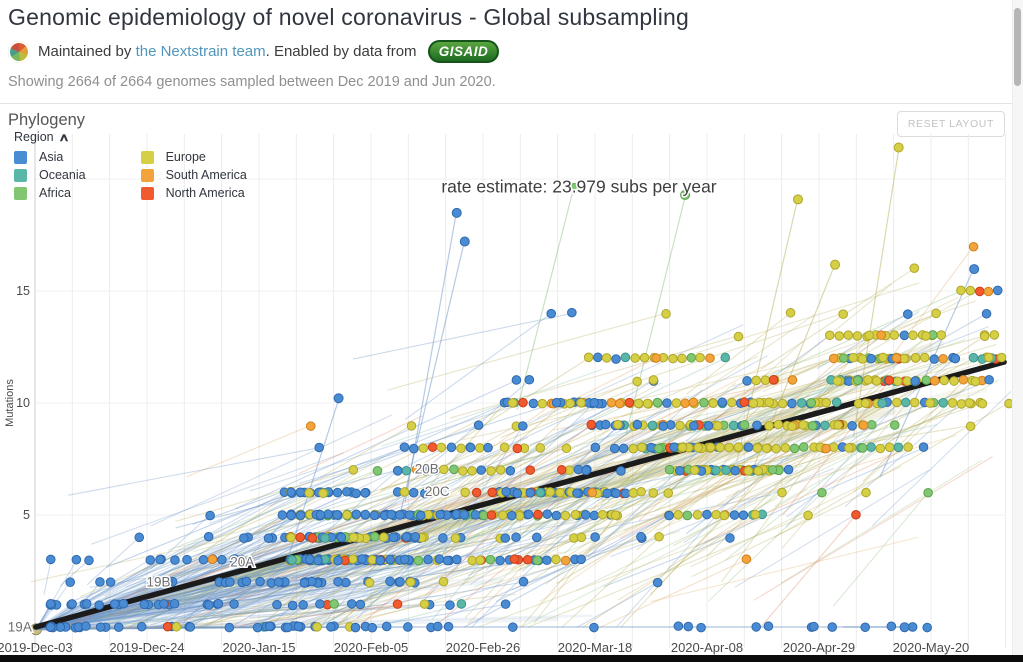 This screenshot has height=662, width=1023. What do you see at coordinates (483, 647) in the screenshot?
I see `x-tick-label: 2020-Feb-26` at bounding box center [483, 647].